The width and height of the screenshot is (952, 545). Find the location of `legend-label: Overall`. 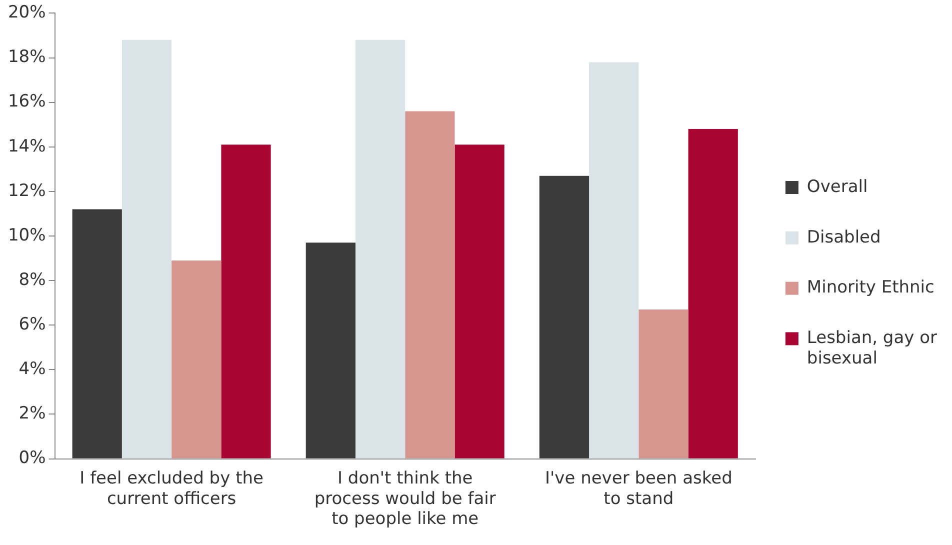

legend-label: Overall is located at coordinates (837, 186).